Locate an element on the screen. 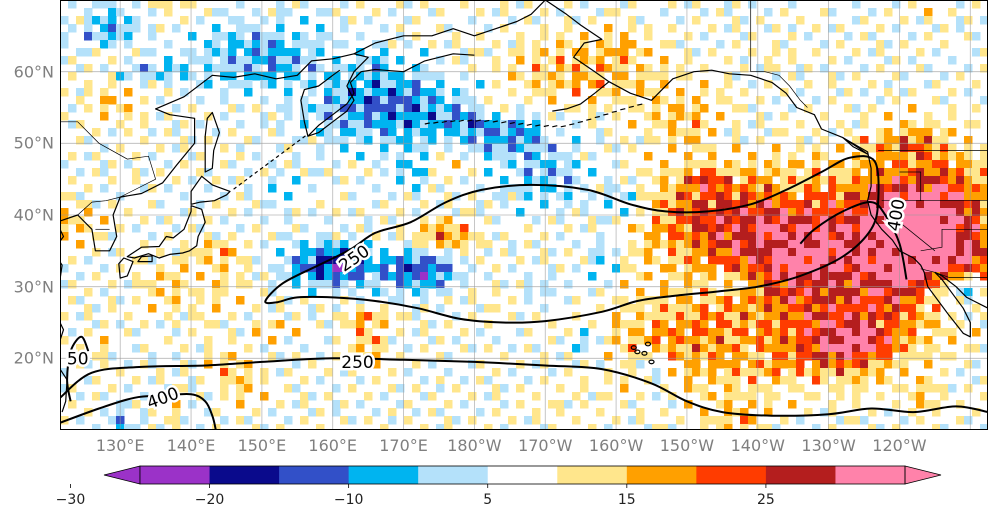  lon-label: 140°W is located at coordinates (757, 445).